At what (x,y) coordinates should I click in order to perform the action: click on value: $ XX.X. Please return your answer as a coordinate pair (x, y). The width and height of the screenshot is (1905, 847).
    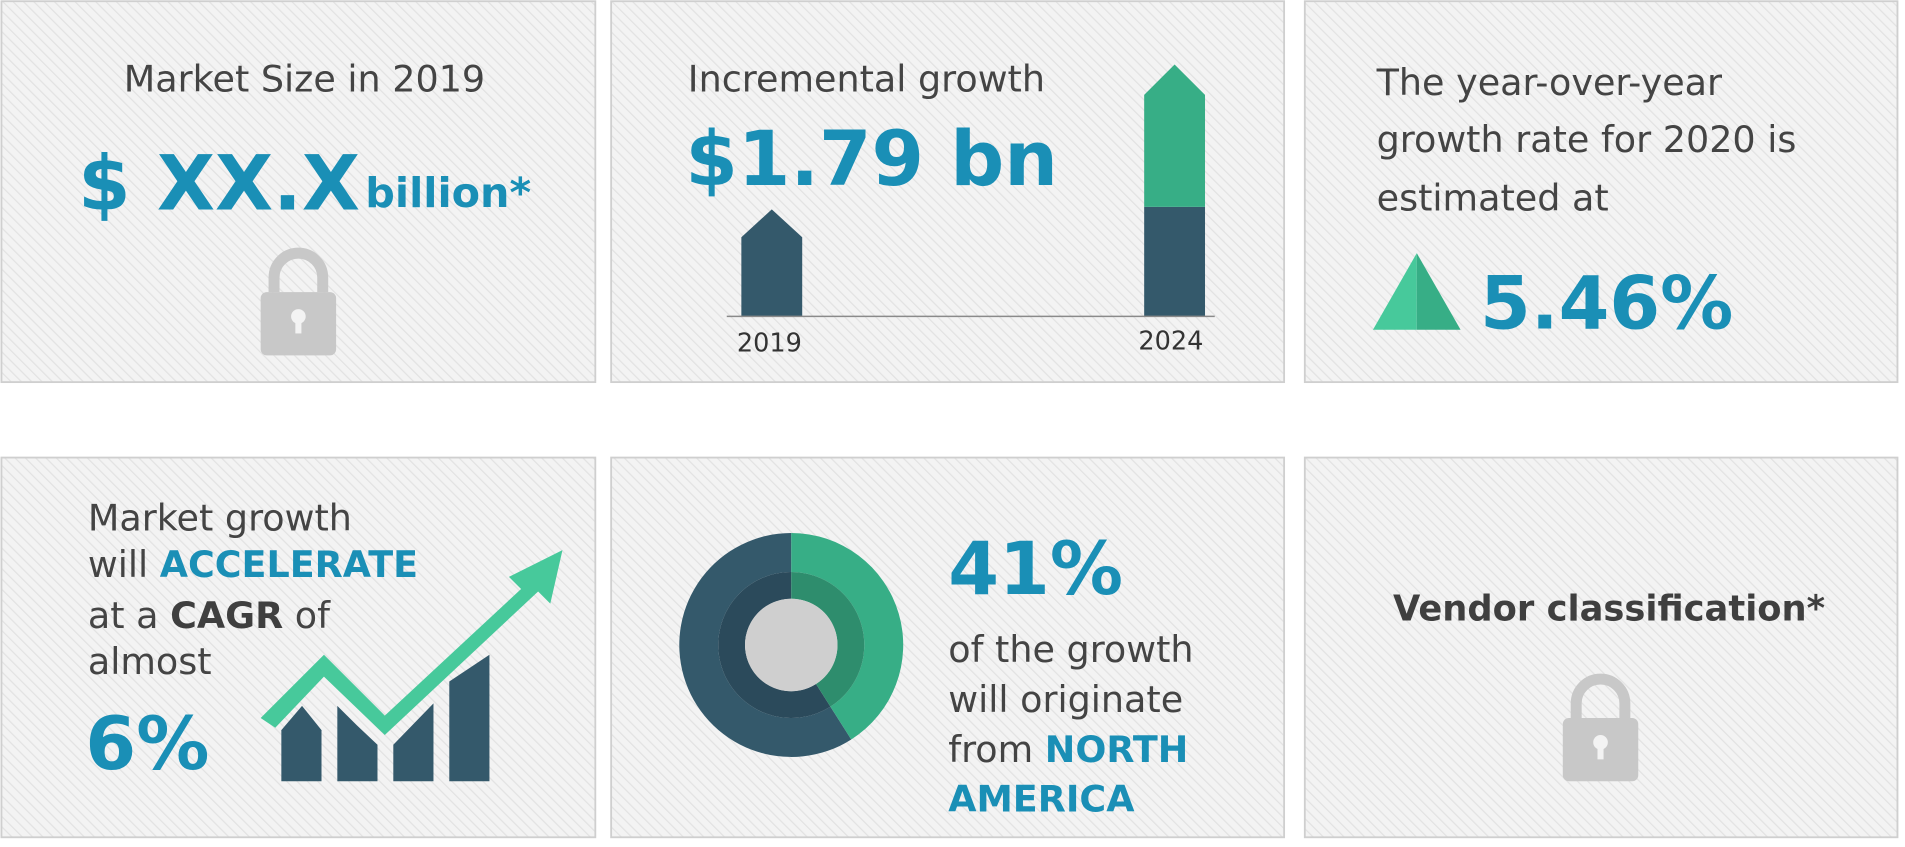
    Looking at the image, I should click on (219, 183).